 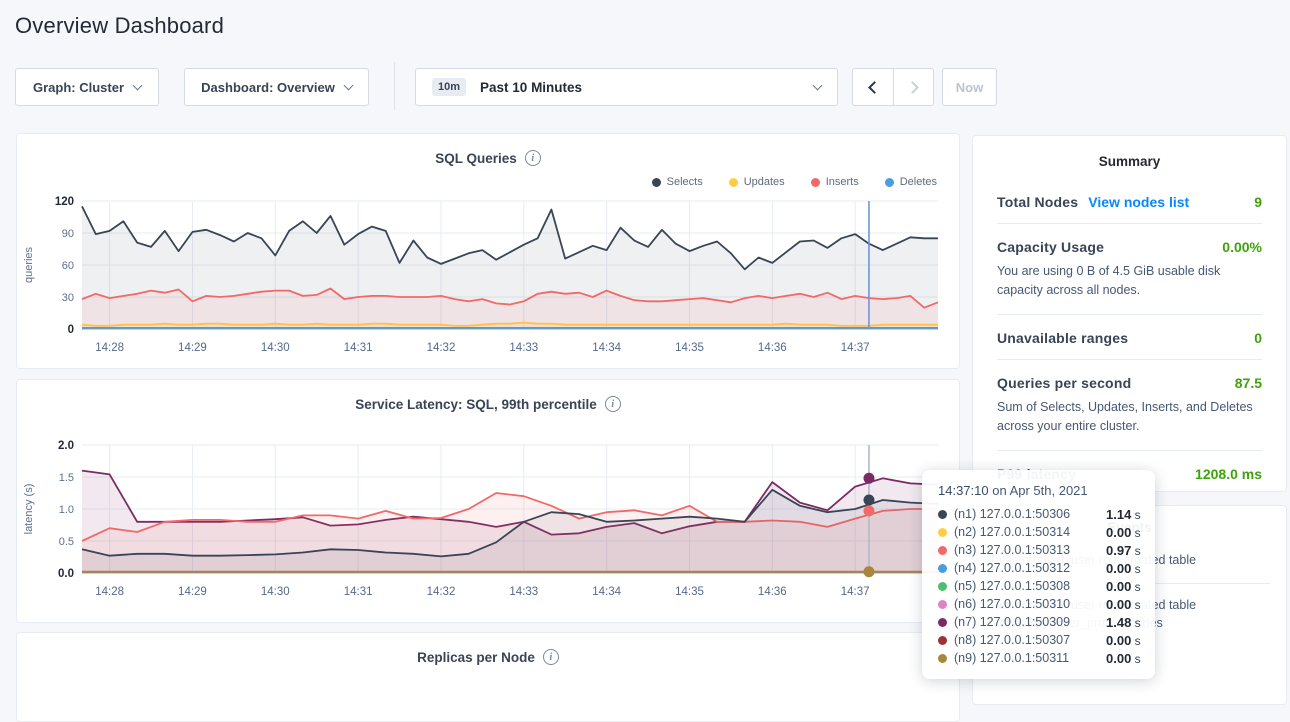 I want to click on tooltip-node-label: (n3) 127.0.0.1:50313, so click(x=1012, y=550).